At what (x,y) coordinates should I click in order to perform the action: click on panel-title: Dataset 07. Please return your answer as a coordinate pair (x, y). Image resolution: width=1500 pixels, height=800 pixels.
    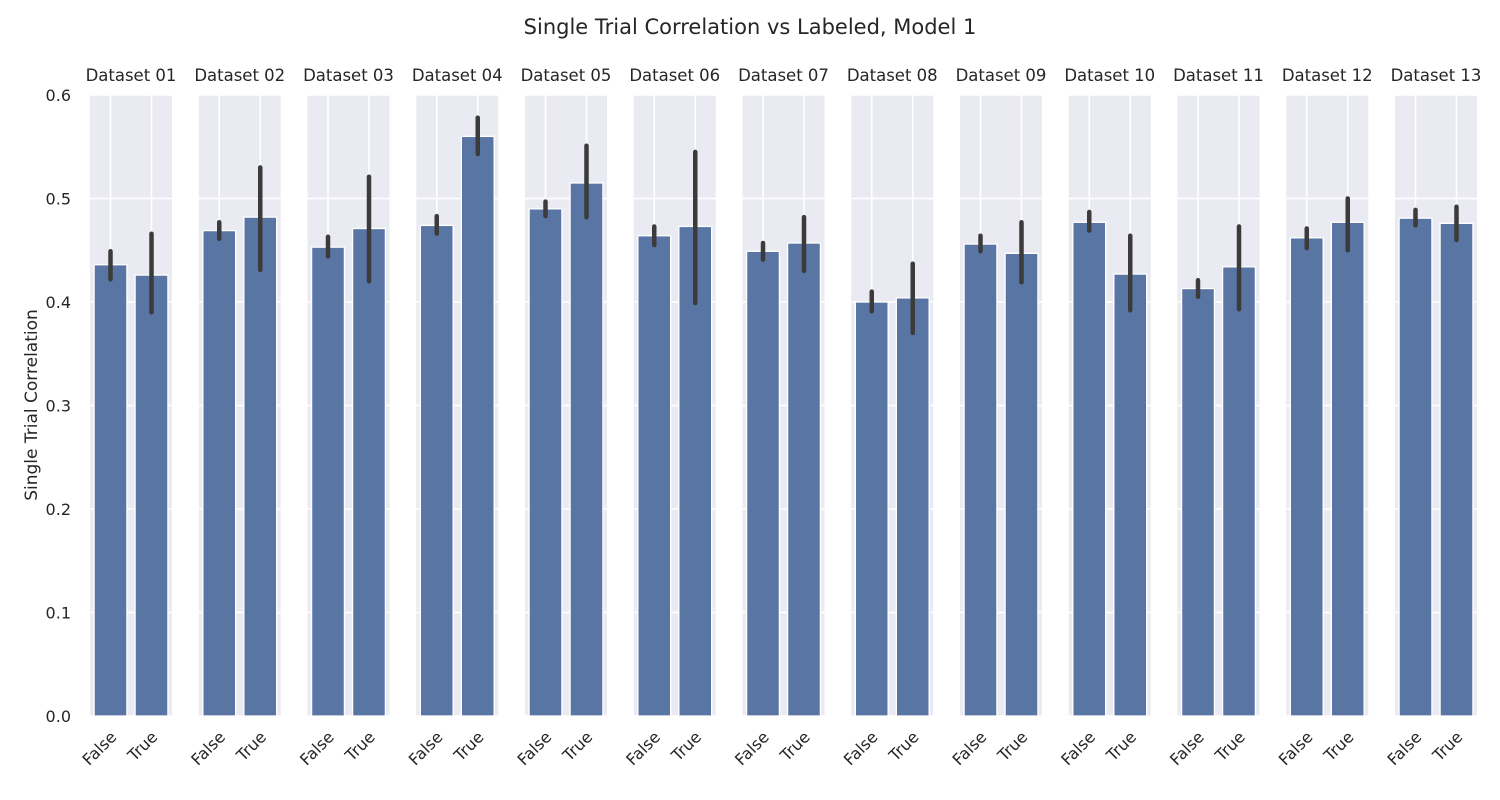
    Looking at the image, I should click on (783, 75).